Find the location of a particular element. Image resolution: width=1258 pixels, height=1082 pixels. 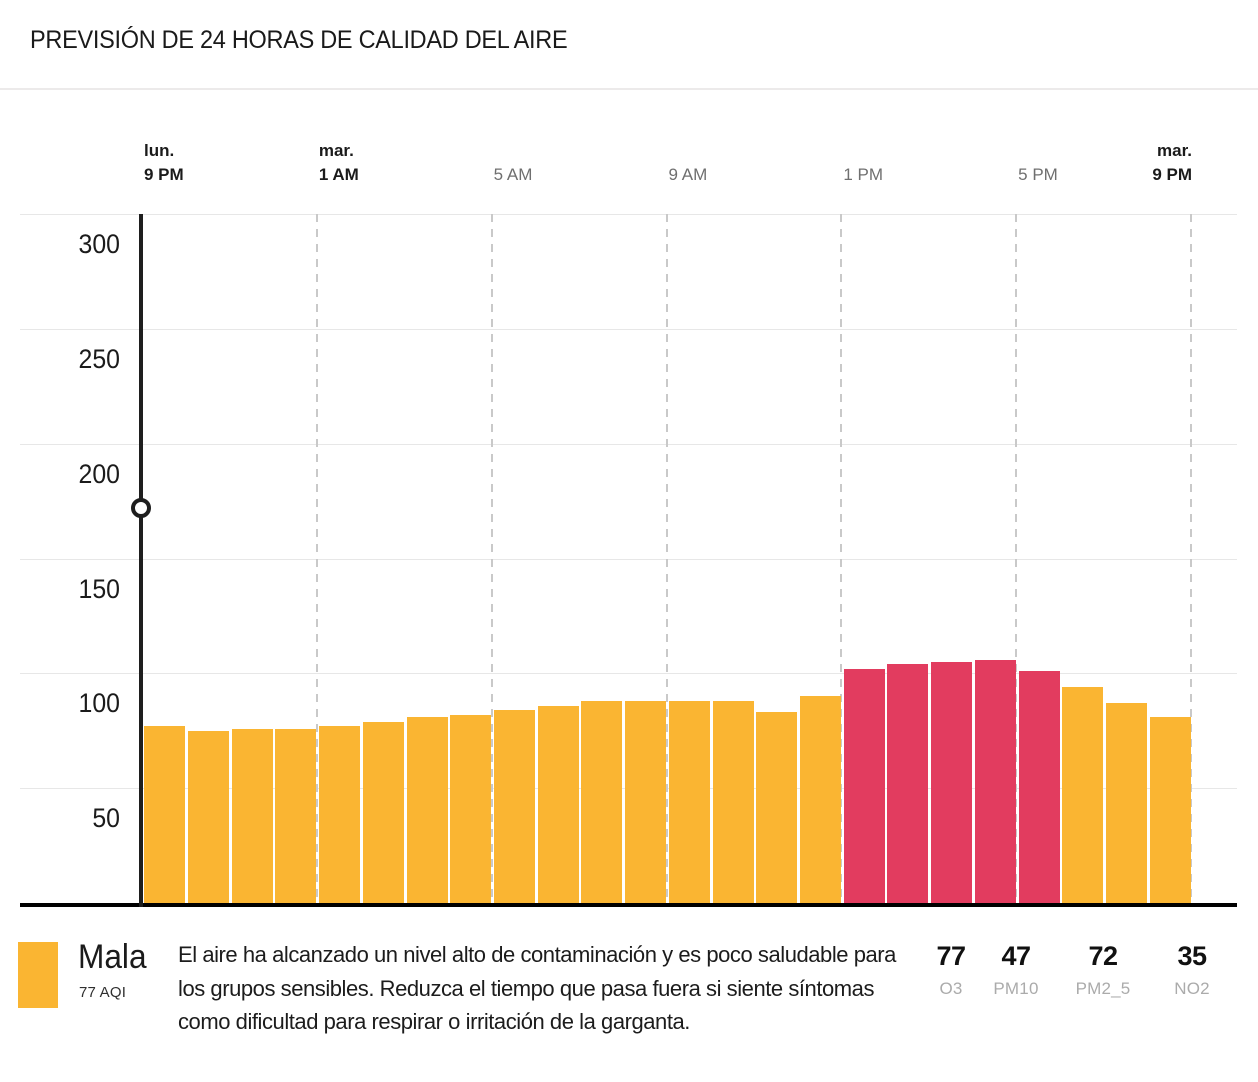

x-tick-5am: 5 AM is located at coordinates (513, 163).